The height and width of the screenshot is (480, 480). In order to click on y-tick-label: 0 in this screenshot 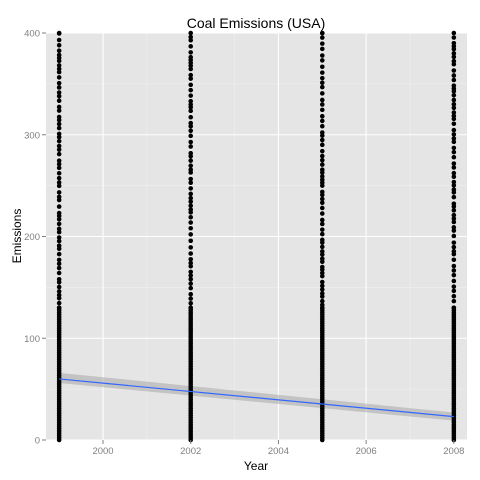, I will do `click(37, 441)`.